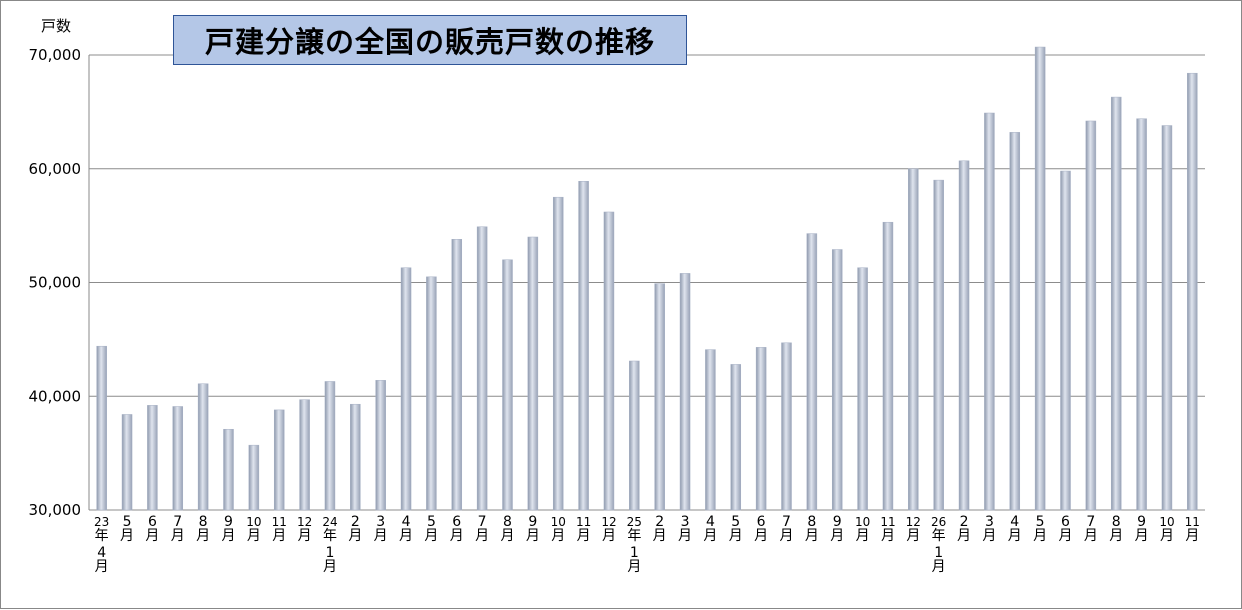 The image size is (1242, 610). Describe the element at coordinates (55, 396) in the screenshot. I see `y-tick-label: 40,000` at that location.